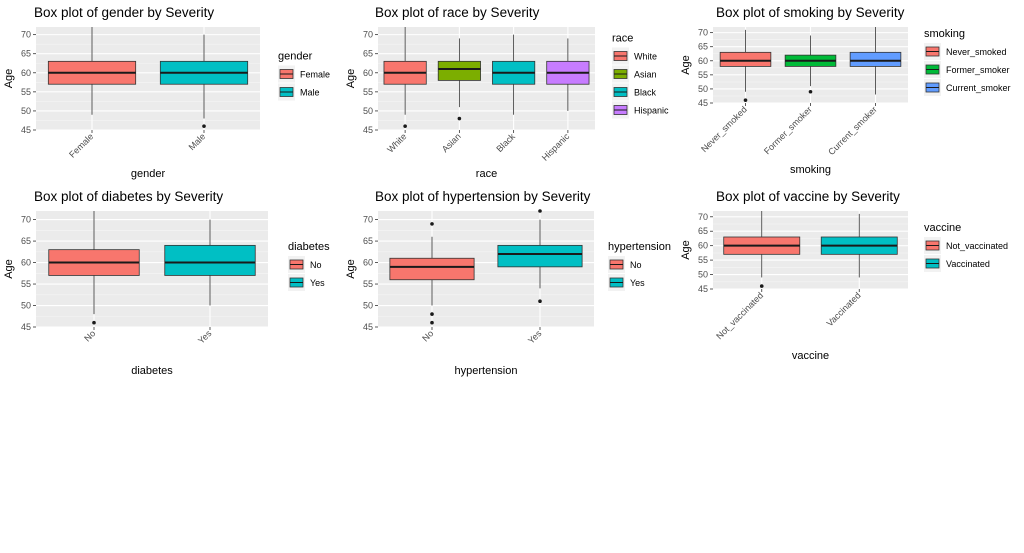 The height and width of the screenshot is (553, 1024). I want to click on legend-label: Hispanic, so click(651, 111).